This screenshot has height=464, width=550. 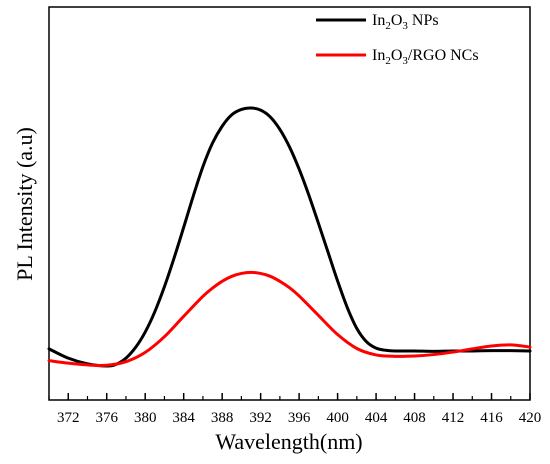 What do you see at coordinates (183, 418) in the screenshot?
I see `x-tick-label: 384` at bounding box center [183, 418].